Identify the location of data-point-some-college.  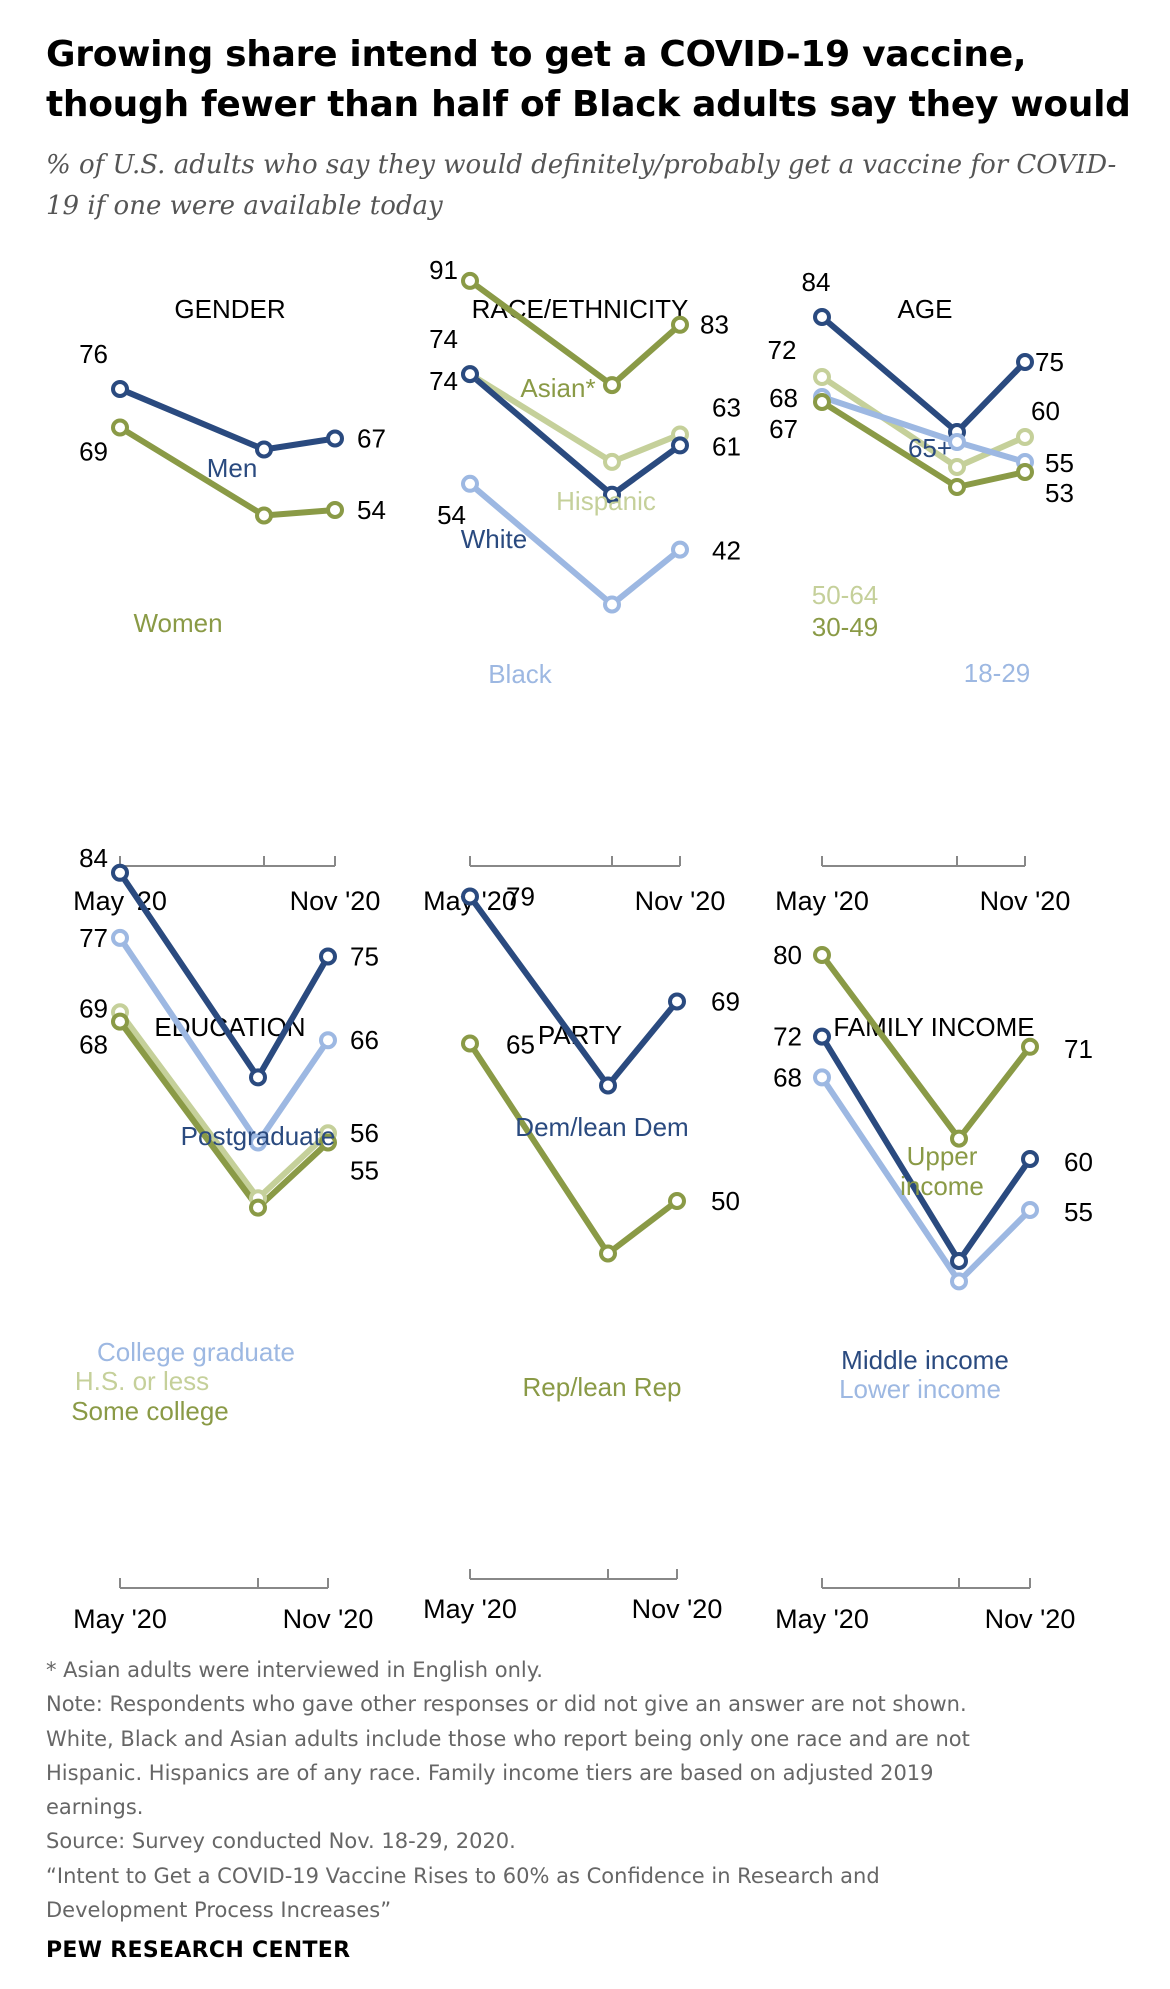
(328, 1142).